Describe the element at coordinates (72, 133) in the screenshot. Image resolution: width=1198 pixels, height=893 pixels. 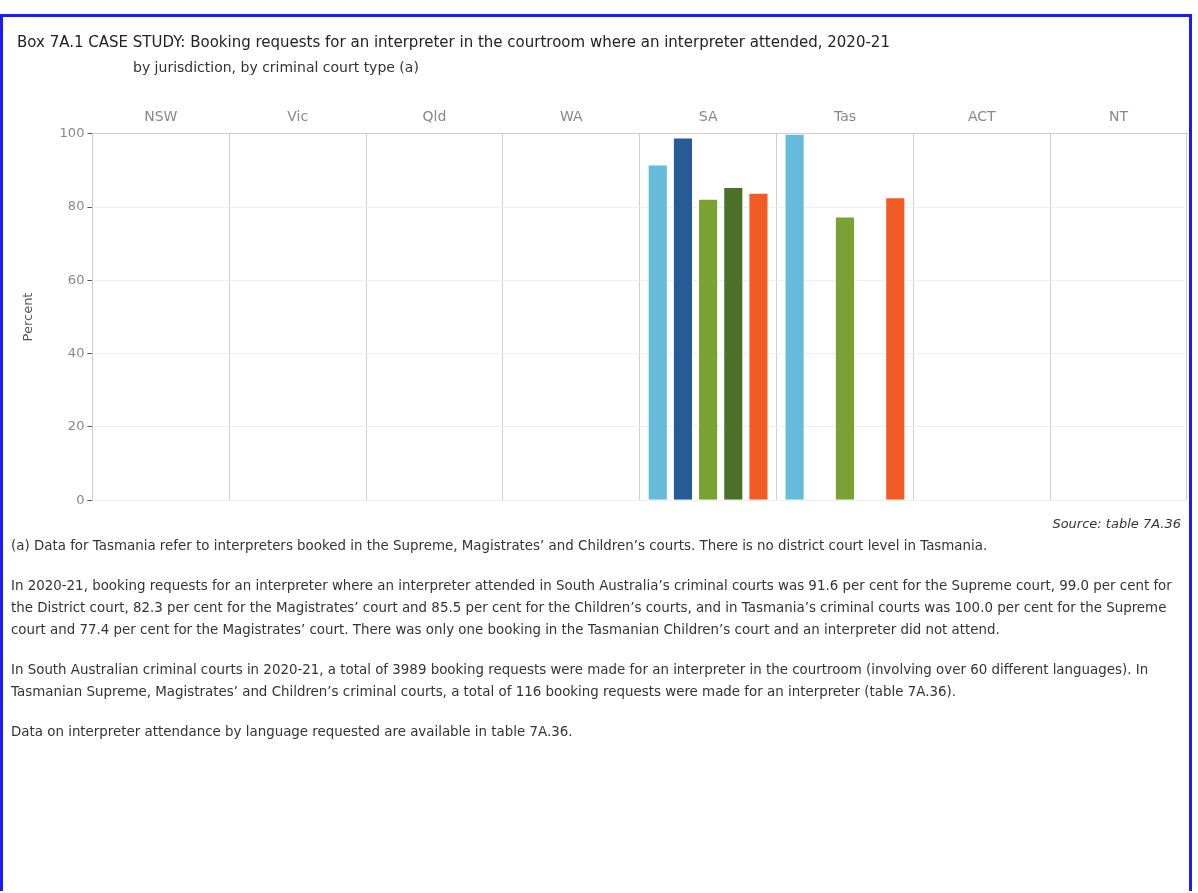
I see `y-tick-label: 100` at that location.